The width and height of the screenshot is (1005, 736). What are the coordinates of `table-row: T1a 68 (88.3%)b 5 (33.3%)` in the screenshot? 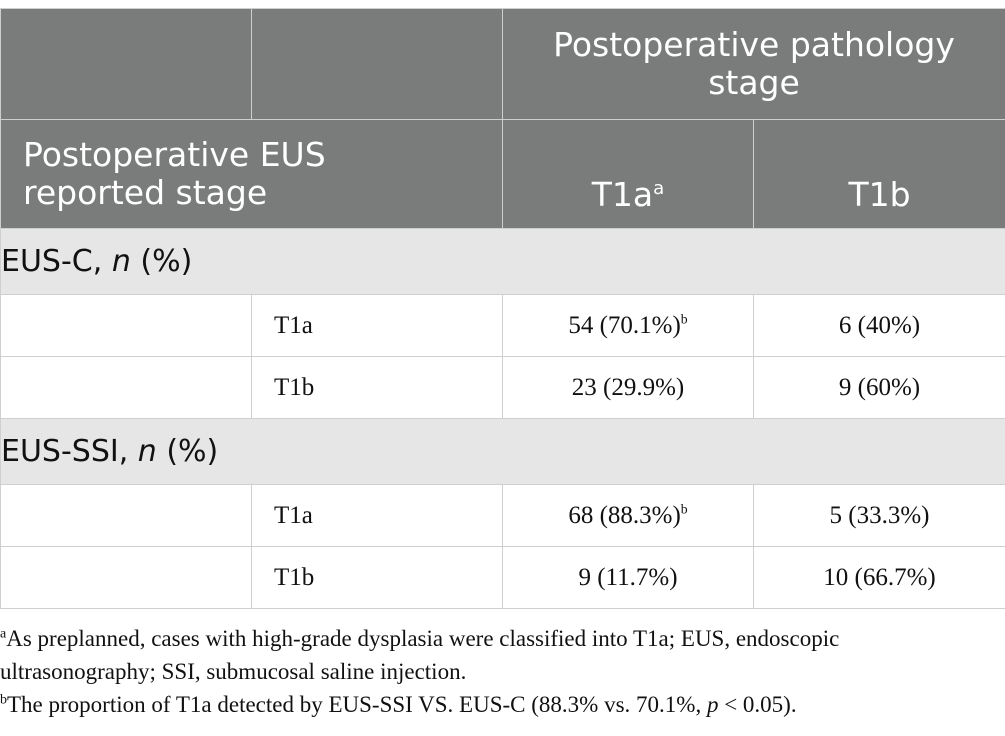 It's located at (502, 515).